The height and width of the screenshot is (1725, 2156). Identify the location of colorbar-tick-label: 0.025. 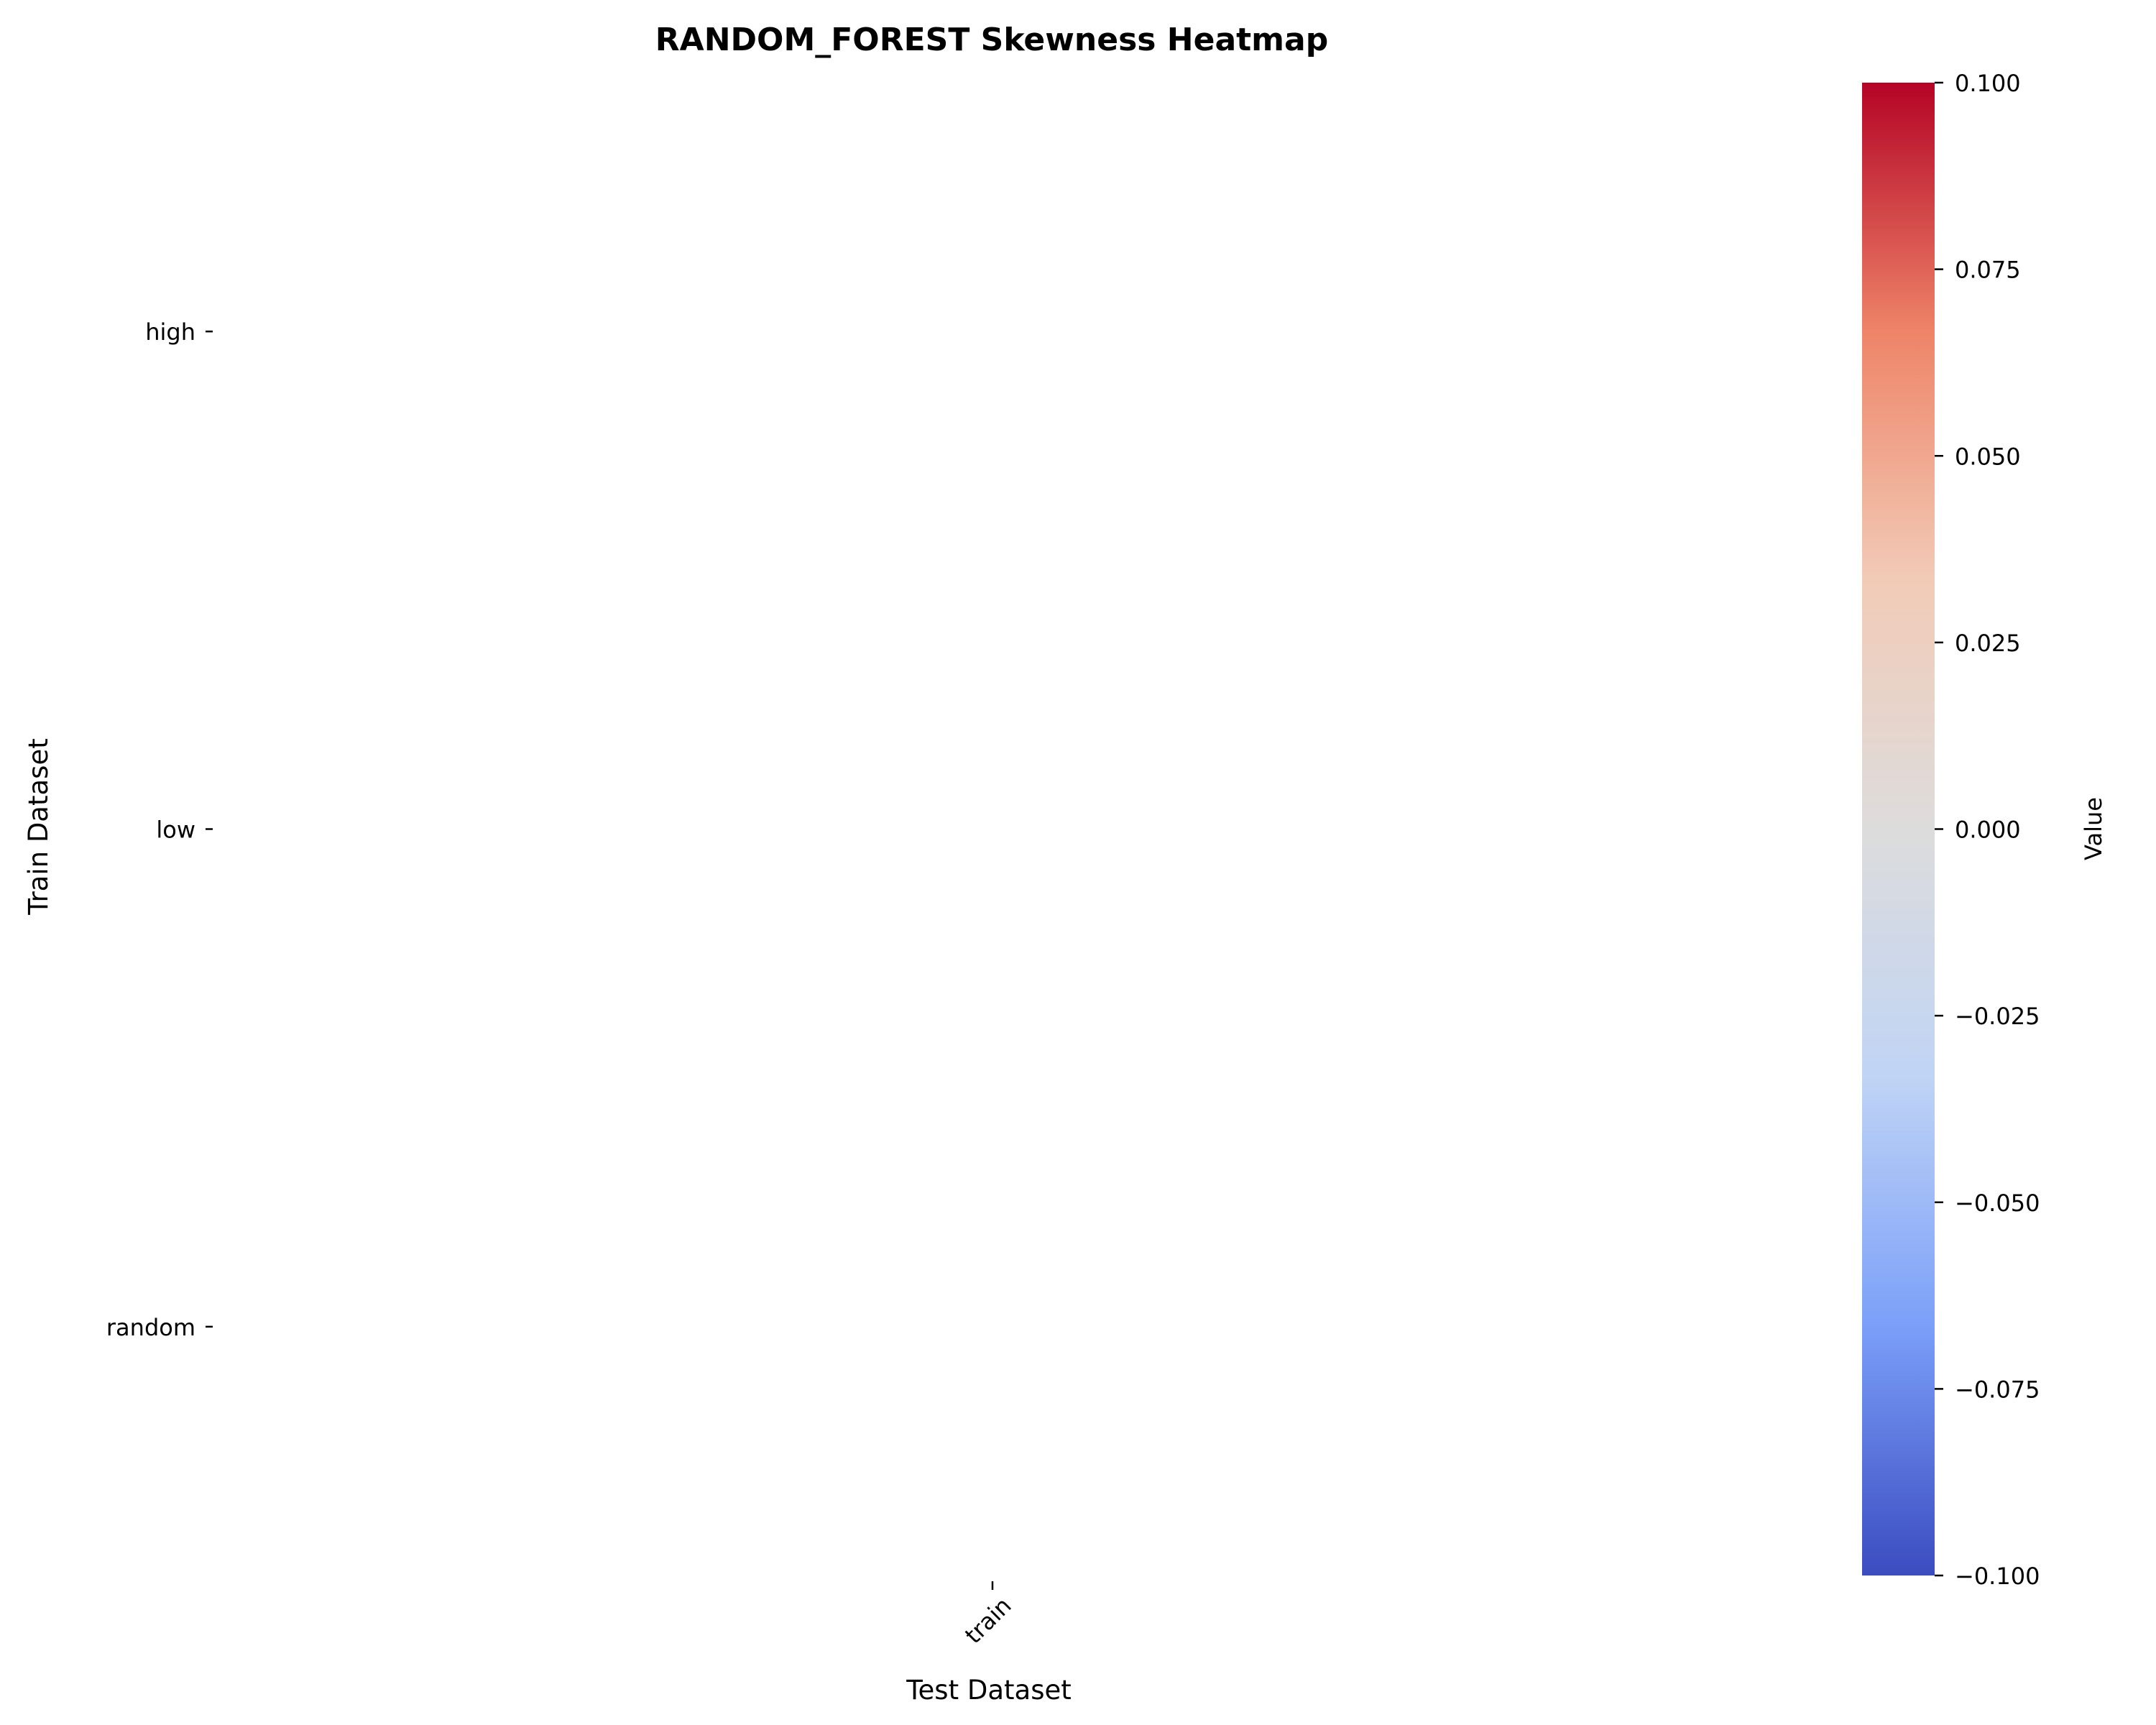
(1988, 643).